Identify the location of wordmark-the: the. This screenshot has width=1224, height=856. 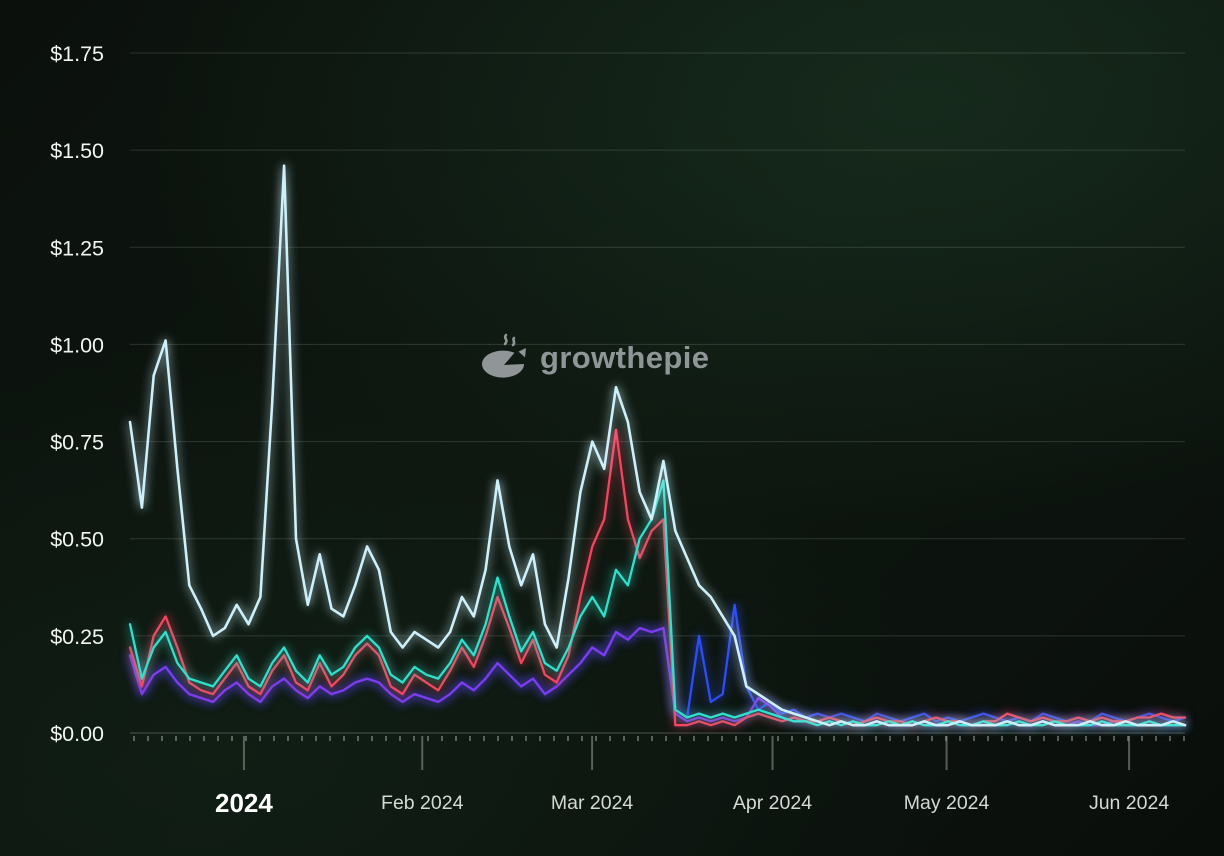
(639, 357).